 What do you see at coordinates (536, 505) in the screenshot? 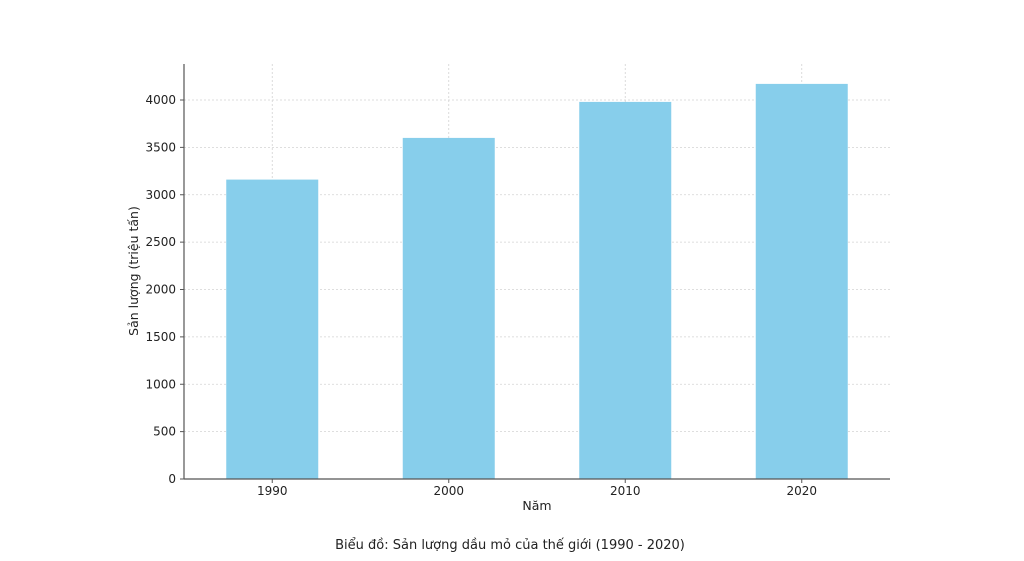
I see `x-axis-label: Năm` at bounding box center [536, 505].